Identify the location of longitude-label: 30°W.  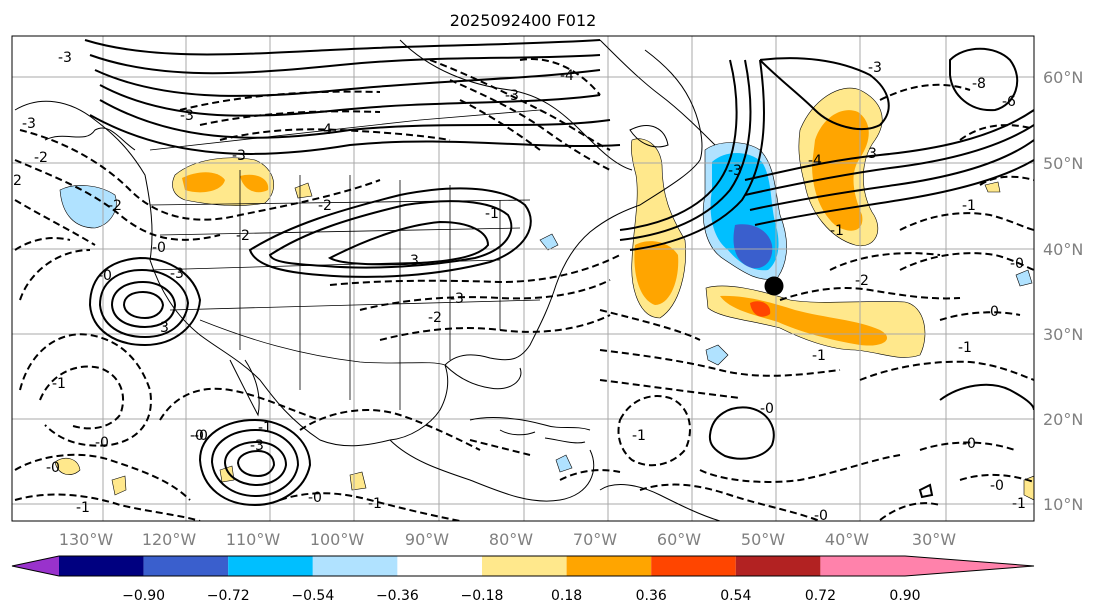
(934, 539).